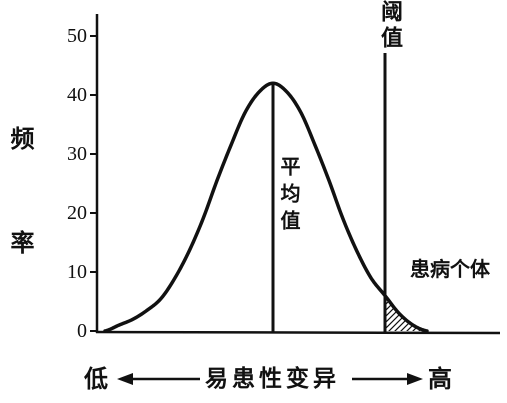 This screenshot has height=403, width=507. What do you see at coordinates (158, 379) in the screenshot?
I see `left-arrow` at bounding box center [158, 379].